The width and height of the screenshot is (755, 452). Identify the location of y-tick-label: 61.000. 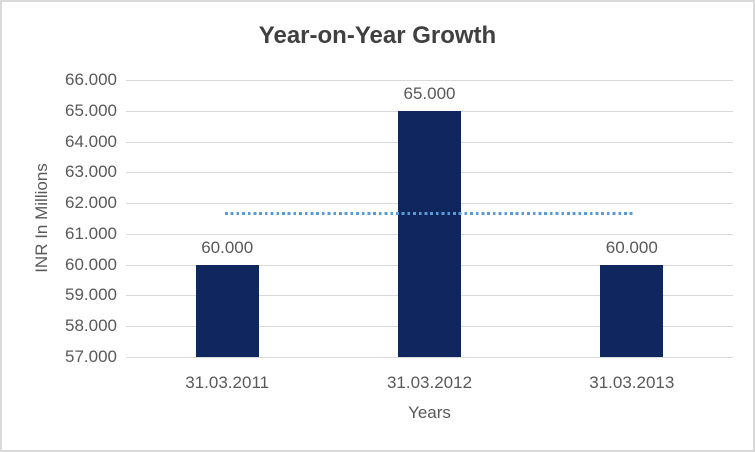
(91, 233).